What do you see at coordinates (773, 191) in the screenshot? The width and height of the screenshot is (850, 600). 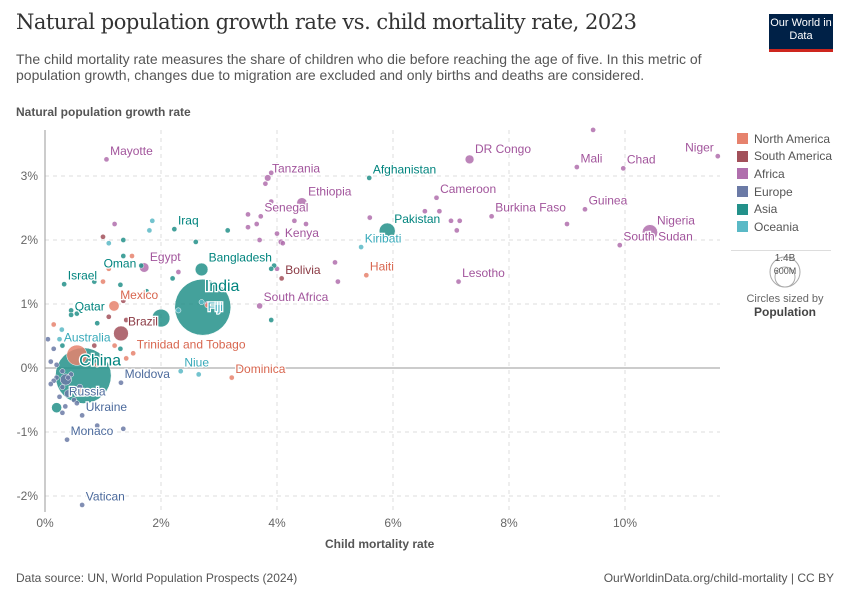 I see `legend-label: Europe` at bounding box center [773, 191].